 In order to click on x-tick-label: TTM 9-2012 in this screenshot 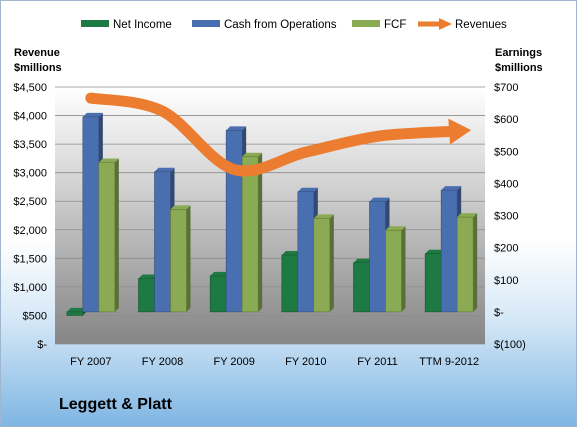, I will do `click(449, 362)`.